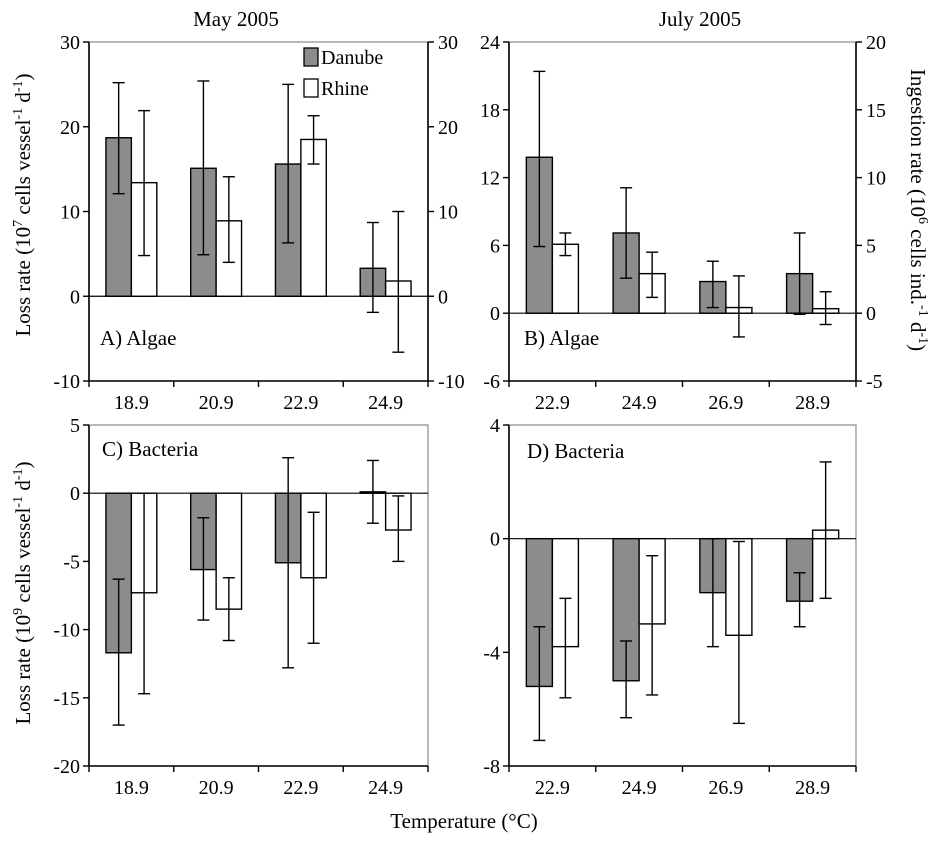  What do you see at coordinates (448, 43) in the screenshot?
I see `y-right-tick-label-a: 30` at bounding box center [448, 43].